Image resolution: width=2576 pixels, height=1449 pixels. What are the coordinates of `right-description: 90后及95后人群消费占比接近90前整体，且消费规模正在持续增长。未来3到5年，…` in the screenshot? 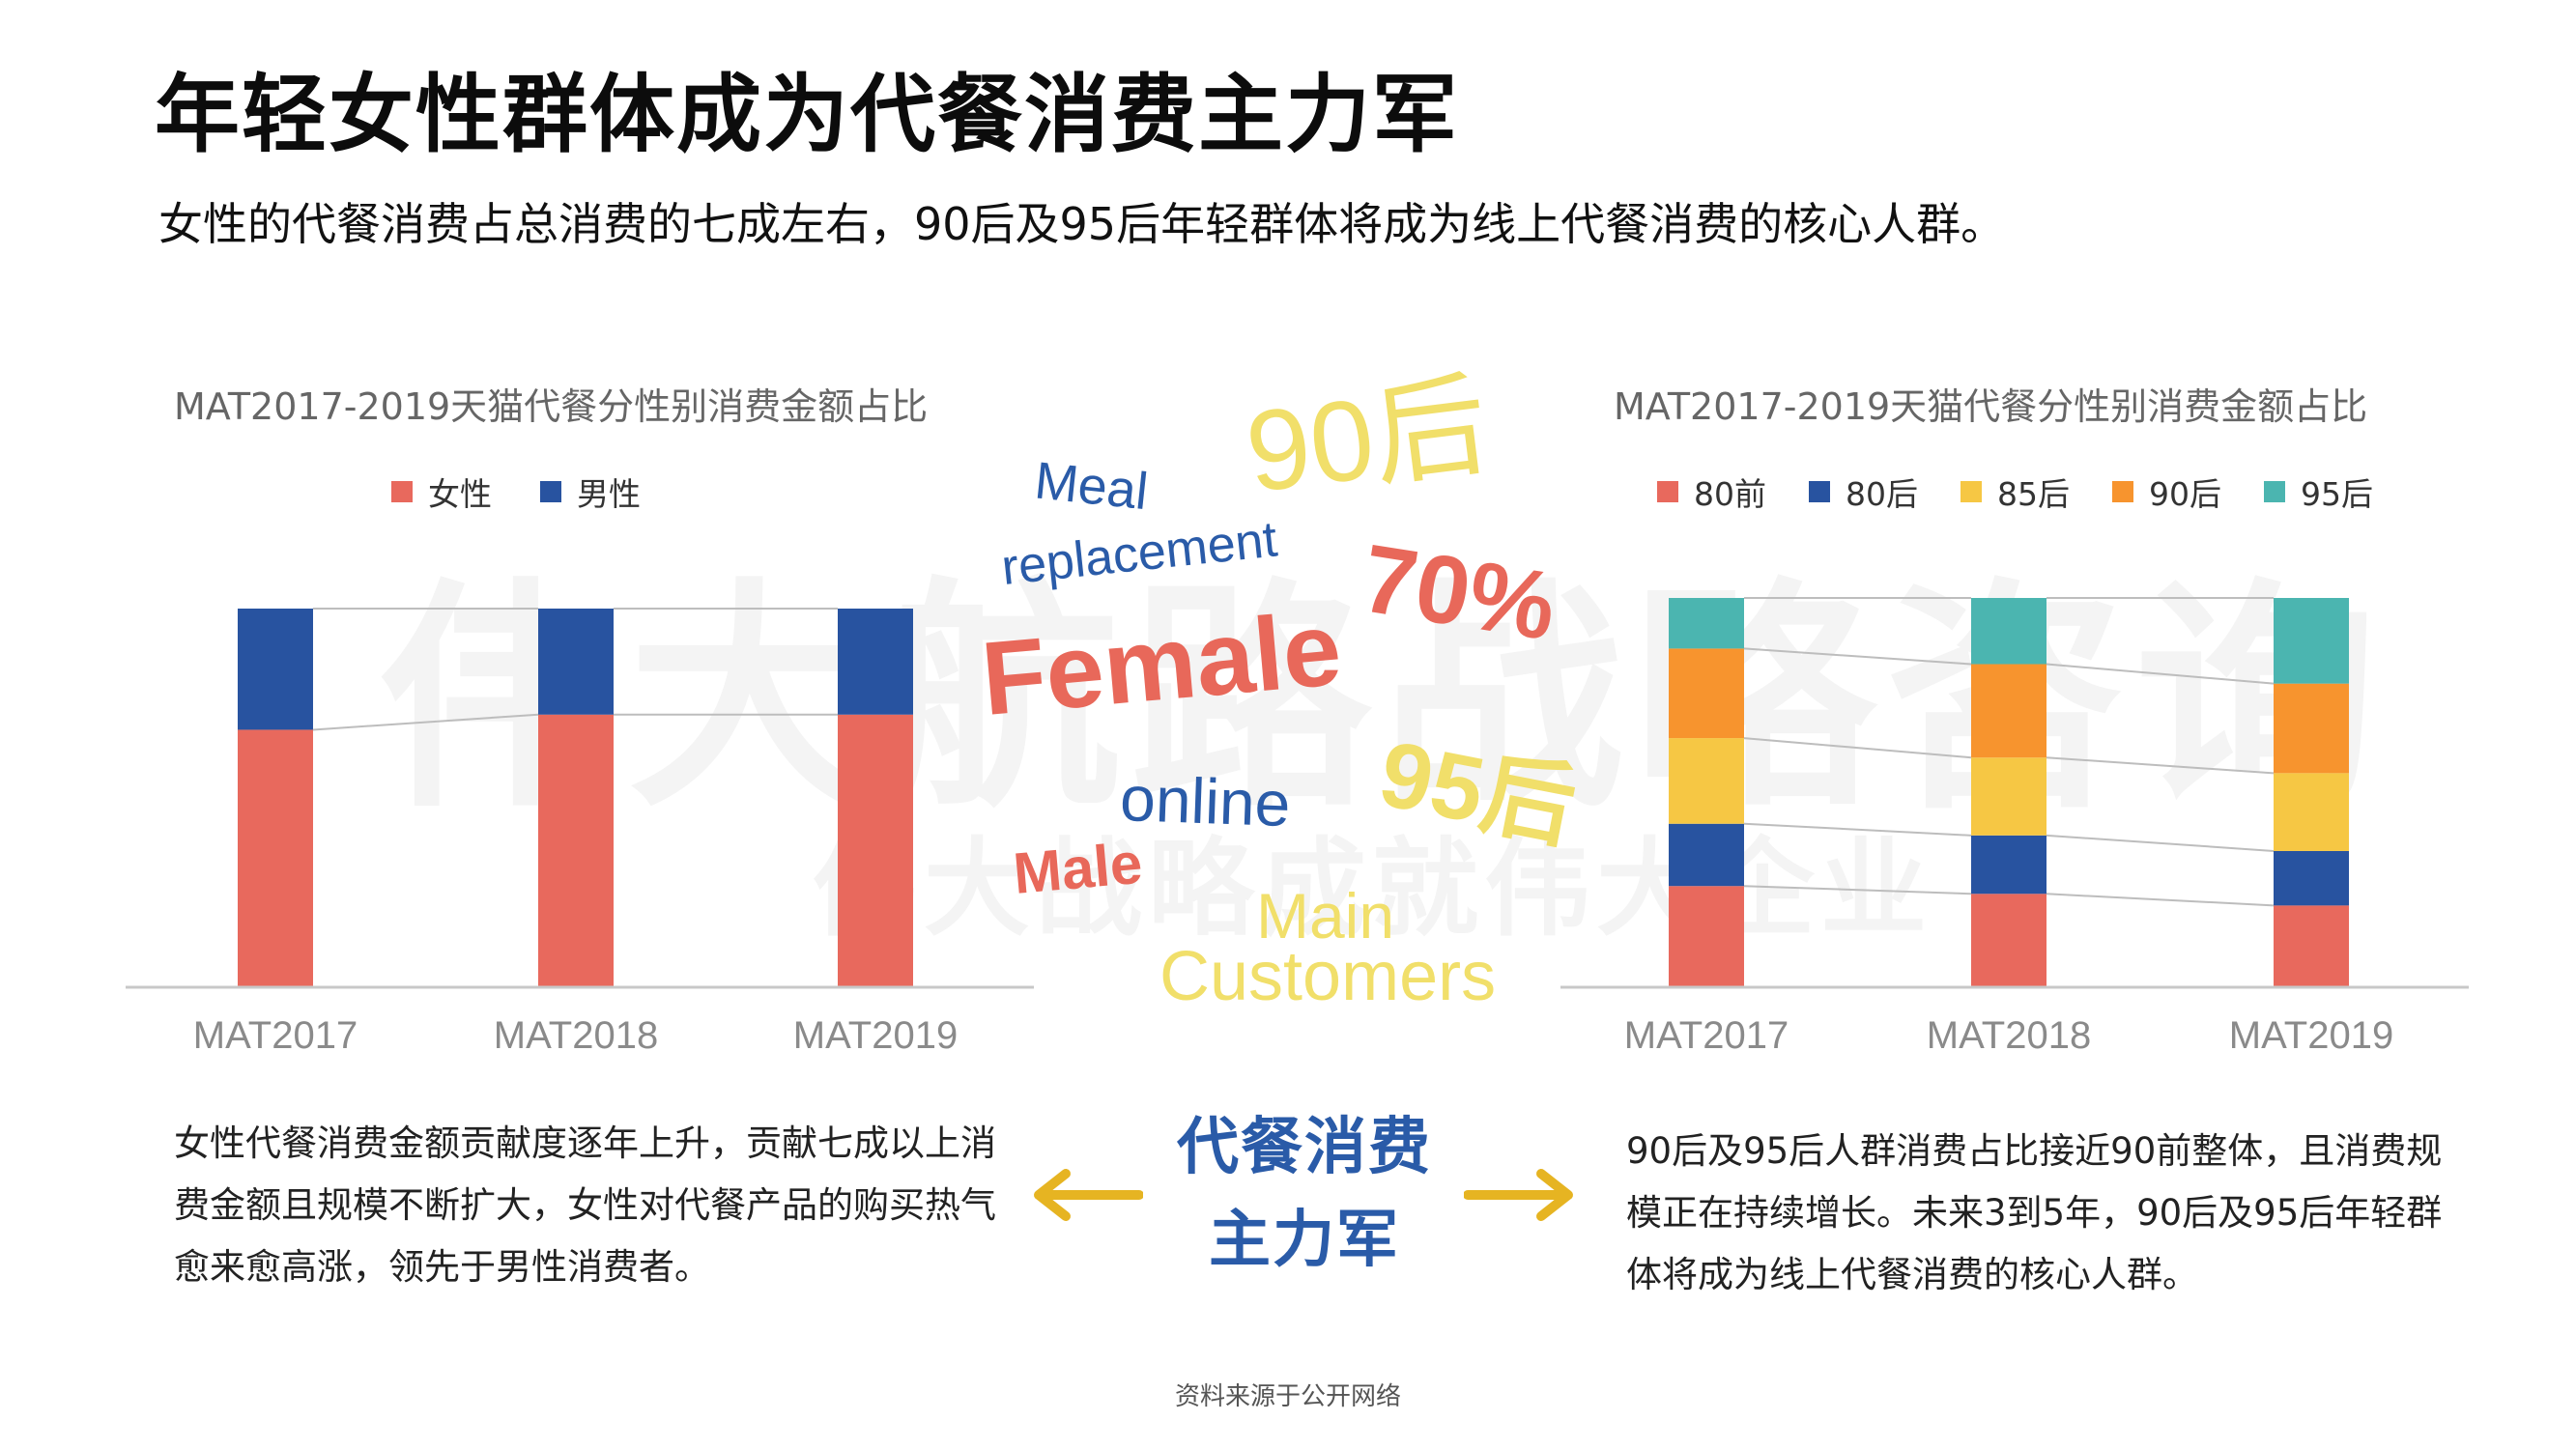 It's located at (2035, 1212).